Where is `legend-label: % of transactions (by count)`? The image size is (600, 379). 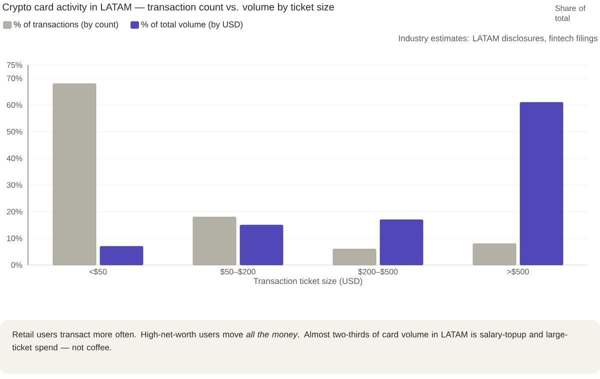 legend-label: % of transactions (by count) is located at coordinates (66, 25).